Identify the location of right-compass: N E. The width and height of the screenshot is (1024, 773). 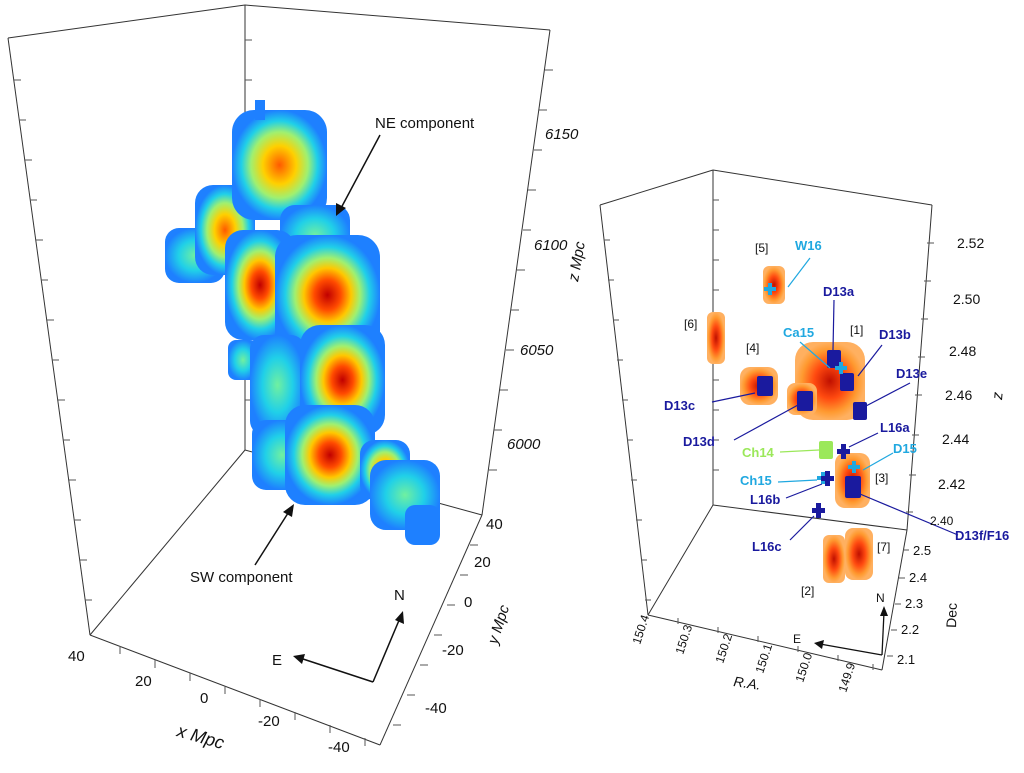
(840, 623).